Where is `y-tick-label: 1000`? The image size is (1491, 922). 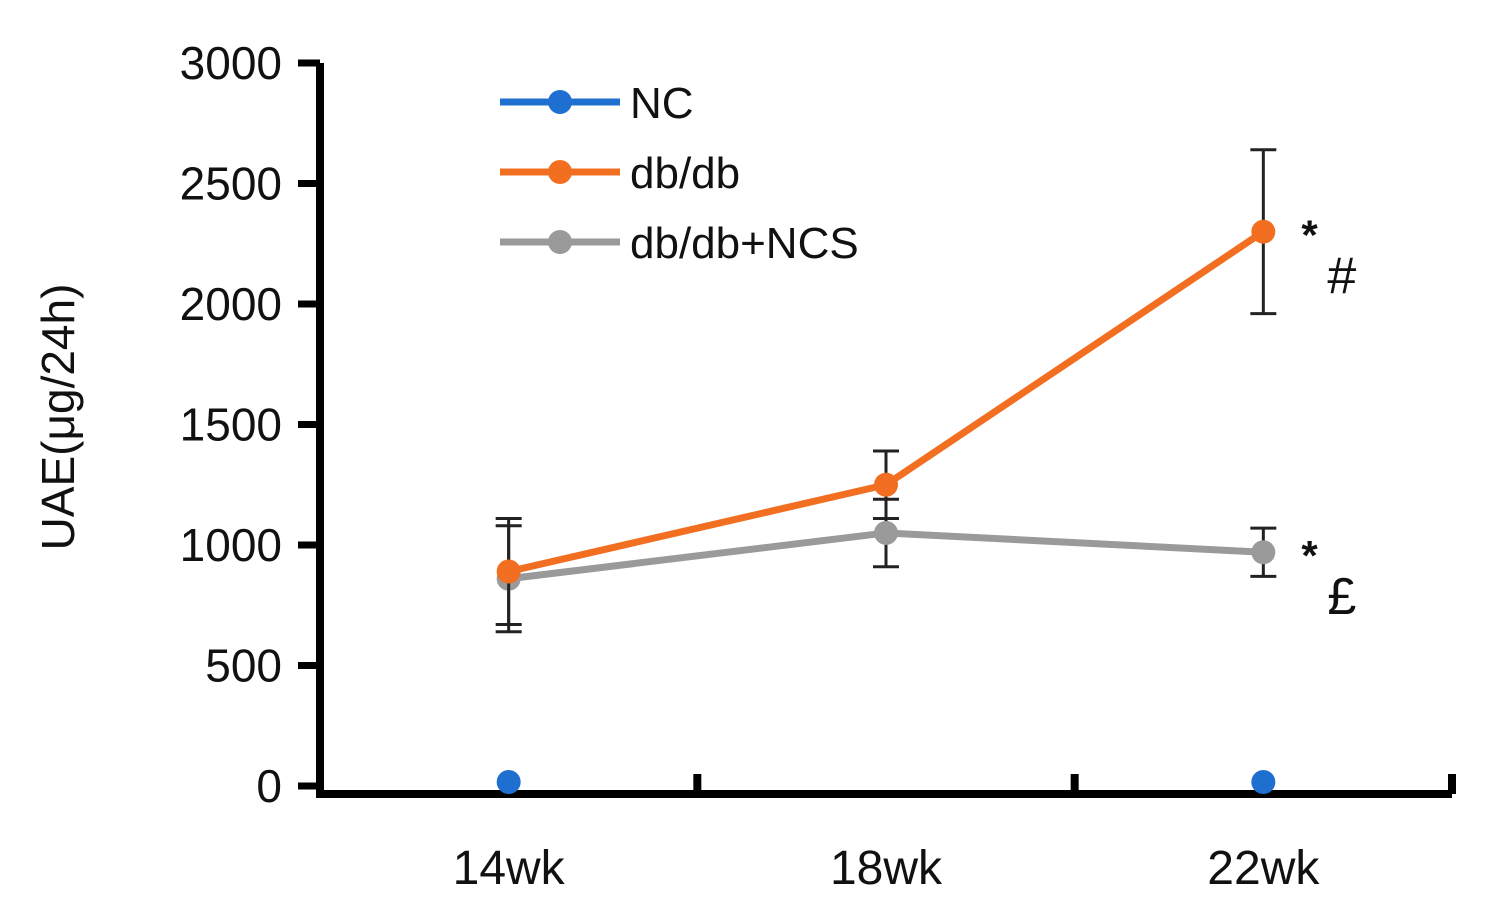 y-tick-label: 1000 is located at coordinates (231, 545).